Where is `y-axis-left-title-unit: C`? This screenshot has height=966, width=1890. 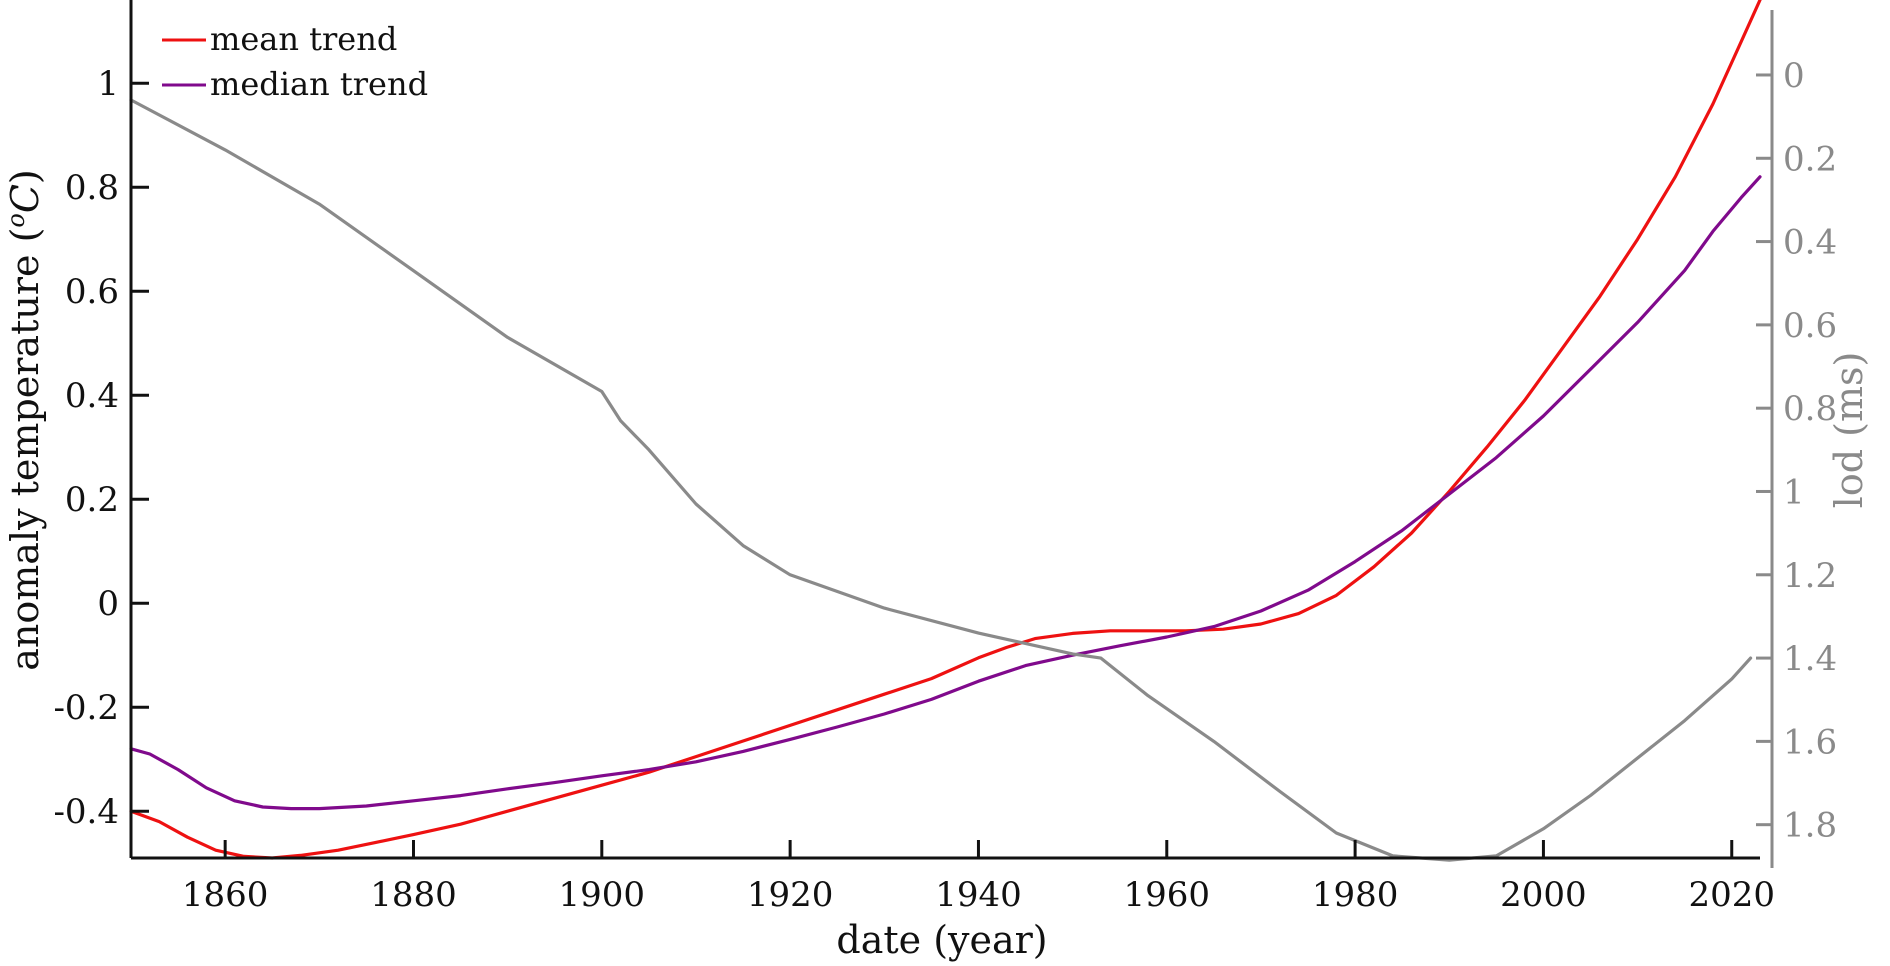 y-axis-left-title-unit: C is located at coordinates (25, 198).